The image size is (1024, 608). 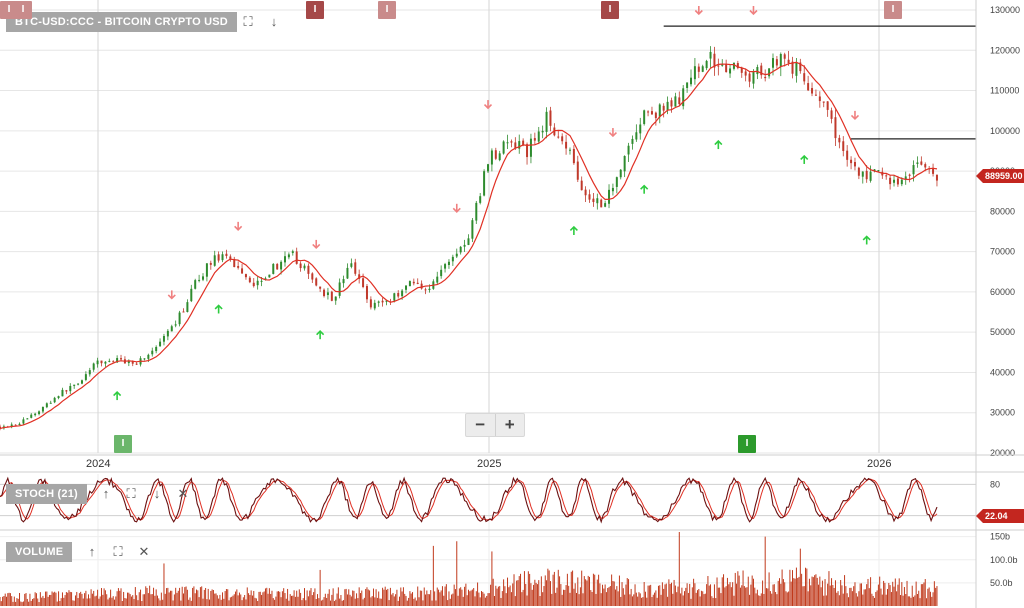 I want to click on price-tick-label: 100000, so click(x=1005, y=131).